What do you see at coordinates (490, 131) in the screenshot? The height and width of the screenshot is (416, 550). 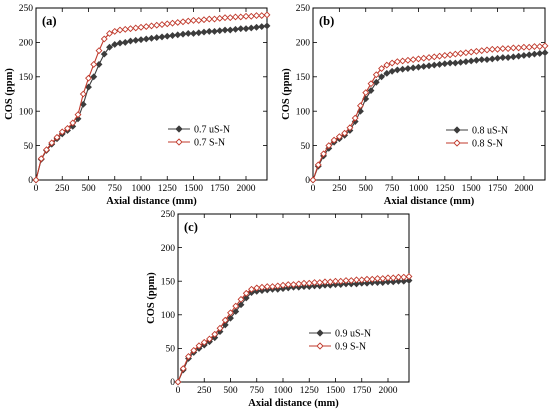 I see `legend-label: 0.8 uS-N` at bounding box center [490, 131].